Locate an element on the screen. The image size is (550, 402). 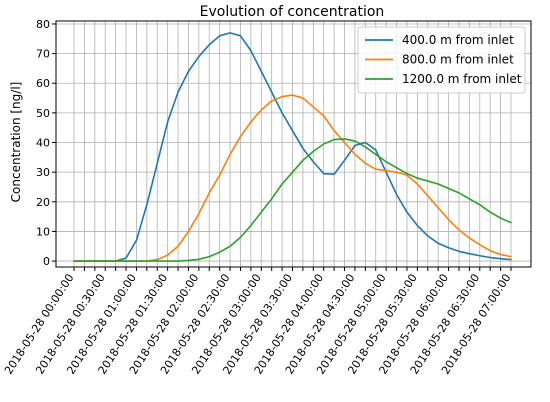
y-tick-label: 60 is located at coordinates (43, 83).